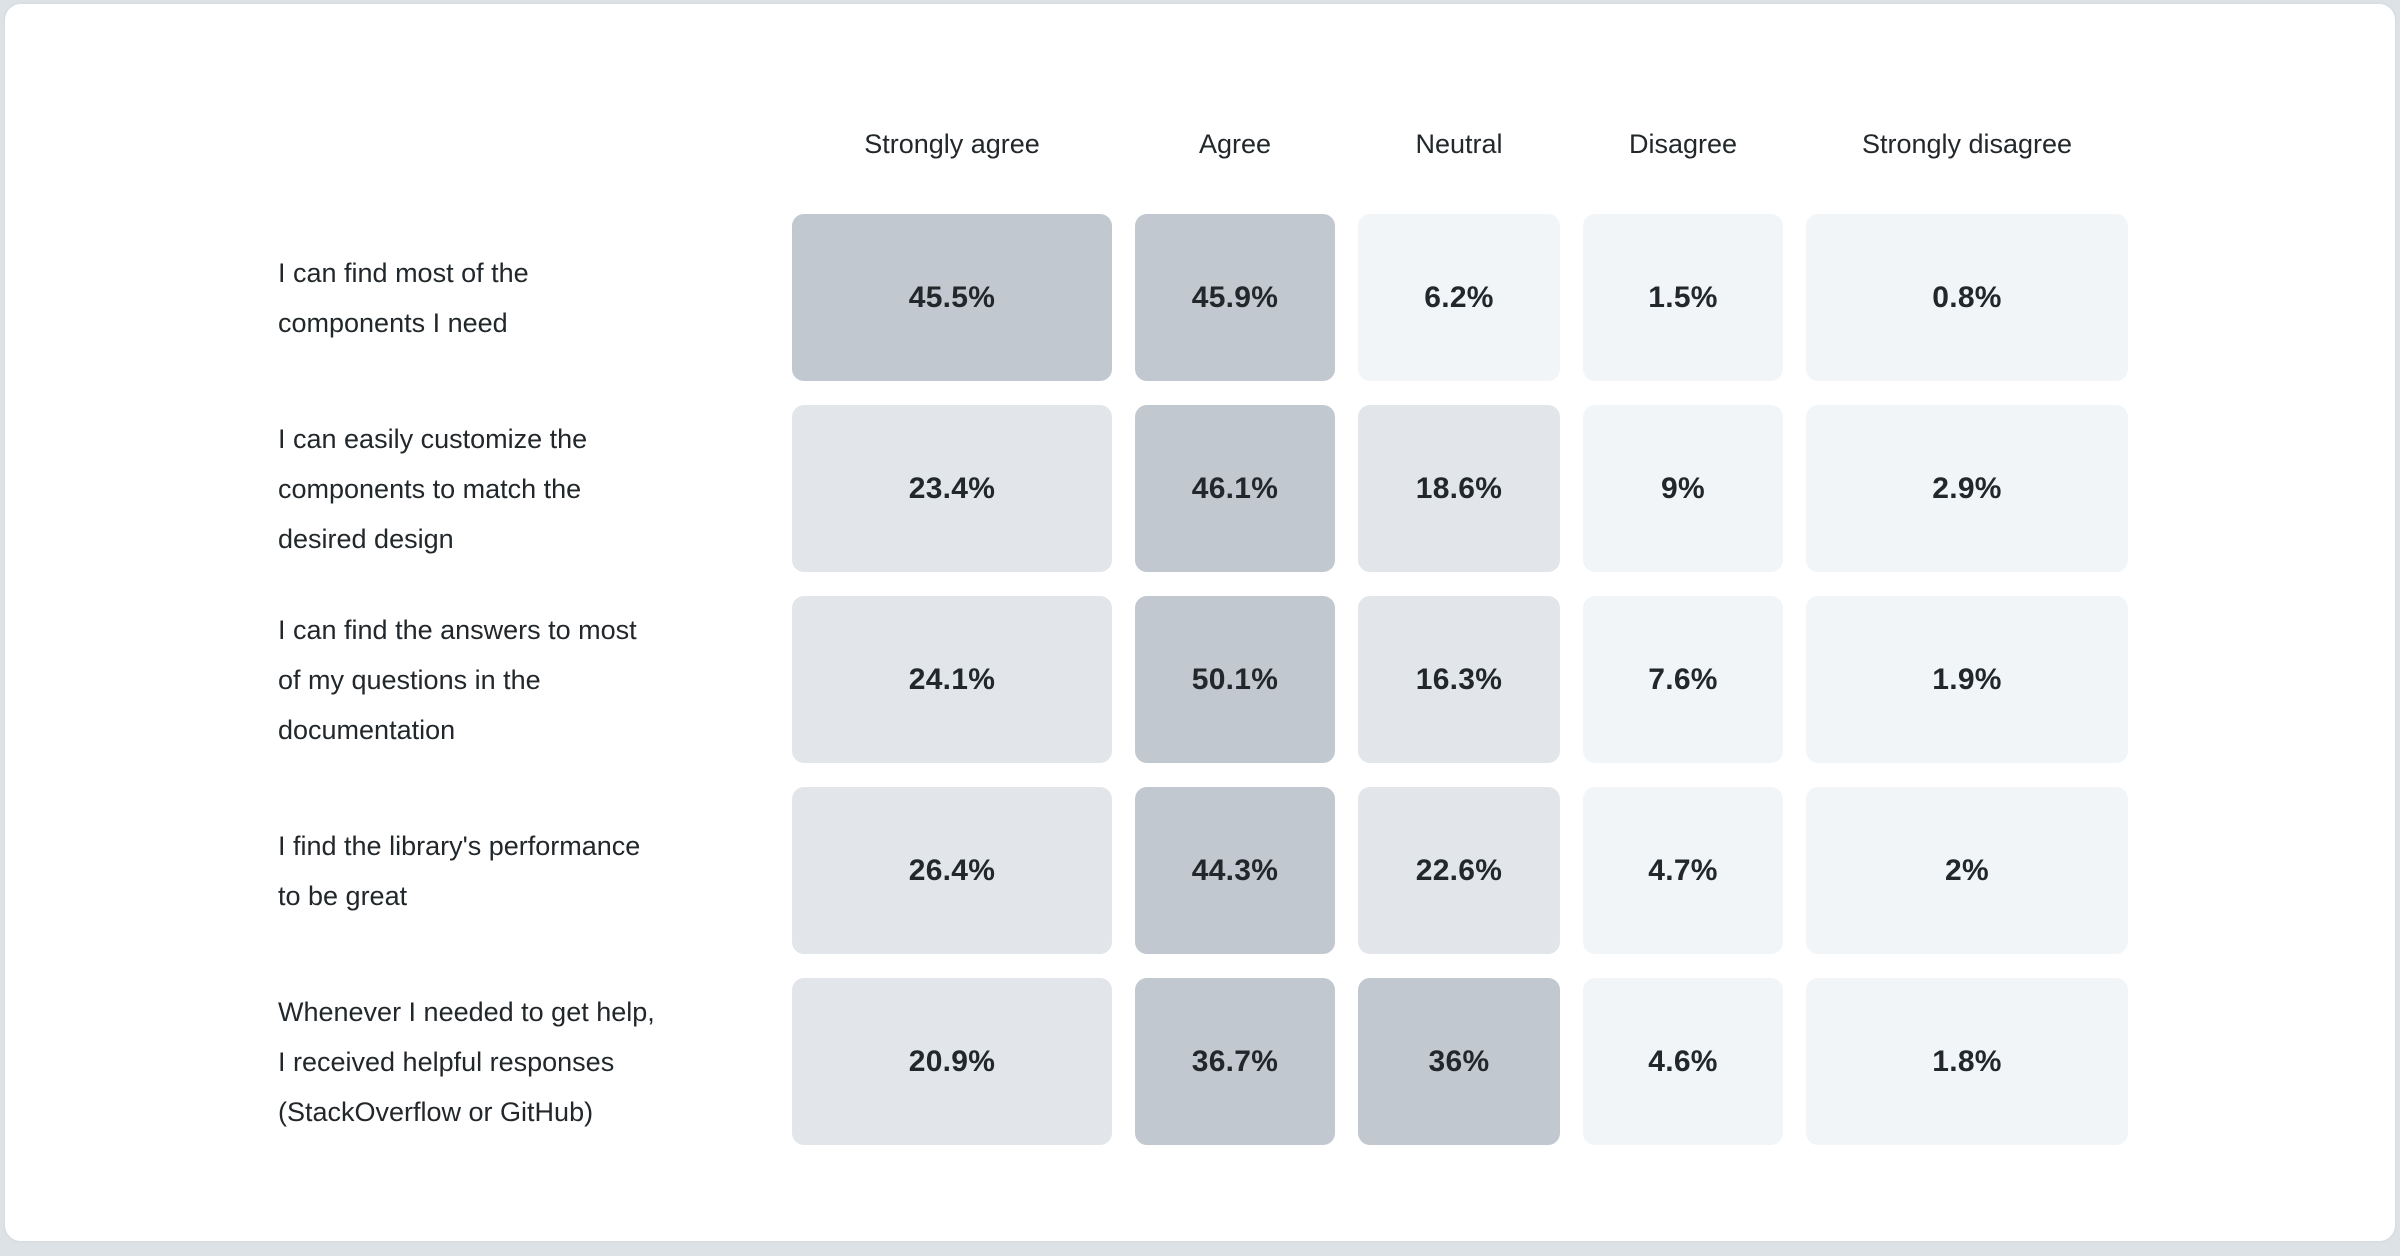 The height and width of the screenshot is (1256, 2400). What do you see at coordinates (952, 144) in the screenshot?
I see `column-header-strongly-agree: Strongly agree` at bounding box center [952, 144].